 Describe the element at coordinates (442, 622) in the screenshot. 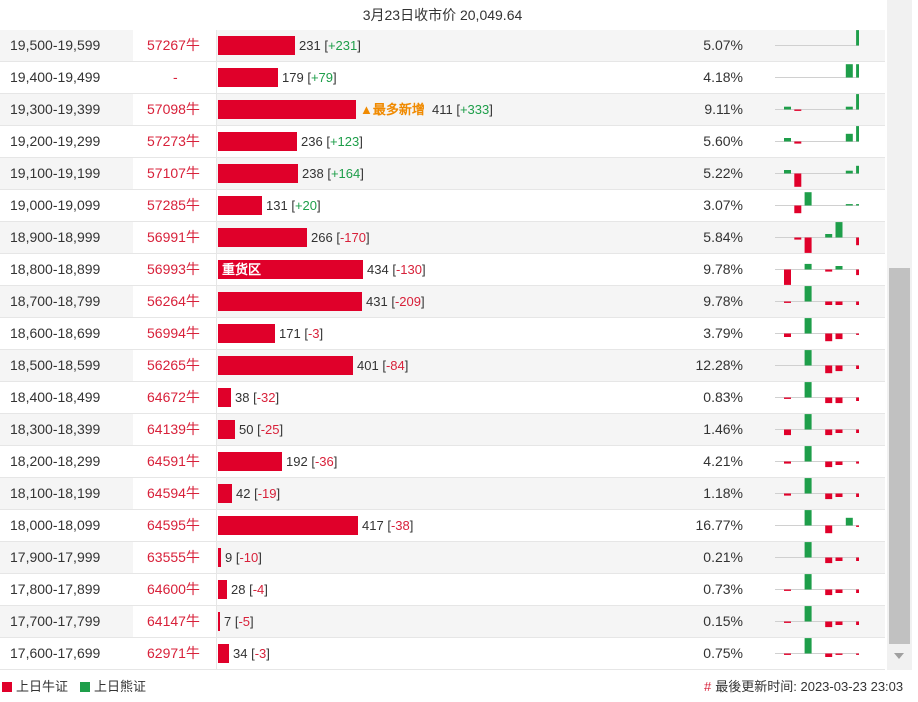

I see `table-row: 17,700-17,799 64147牛 7 [-5] 0.15%` at that location.